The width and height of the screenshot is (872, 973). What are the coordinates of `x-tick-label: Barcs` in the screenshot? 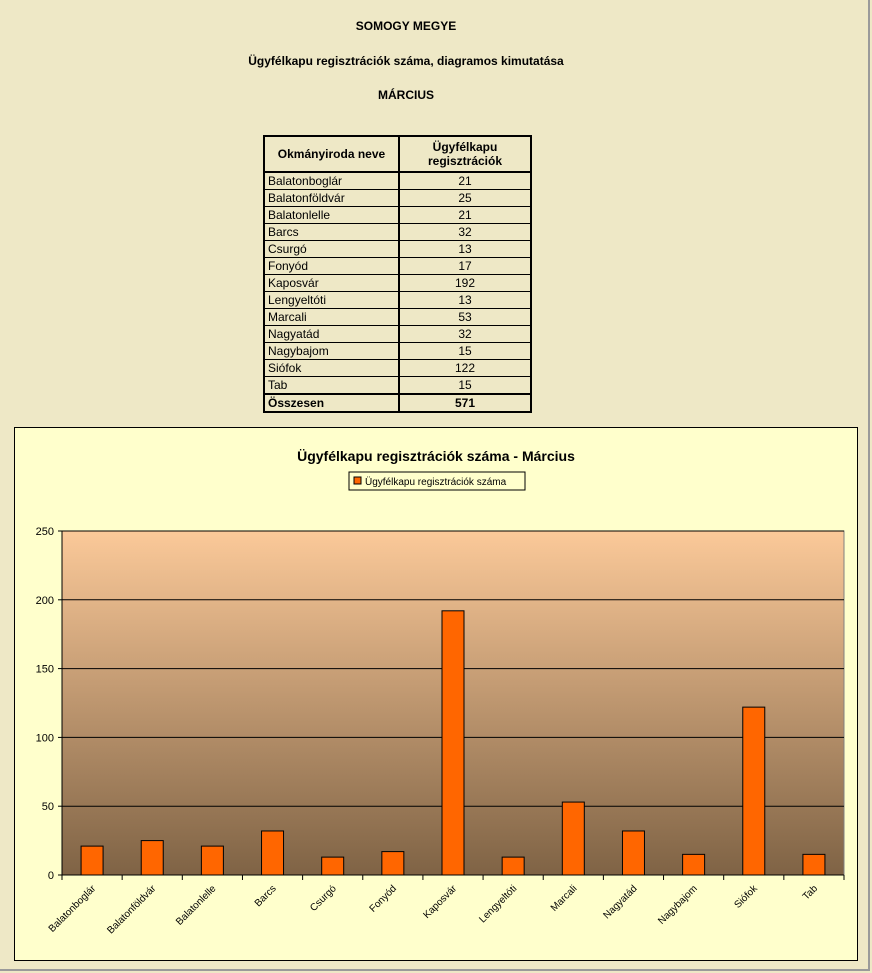 It's located at (266, 896).